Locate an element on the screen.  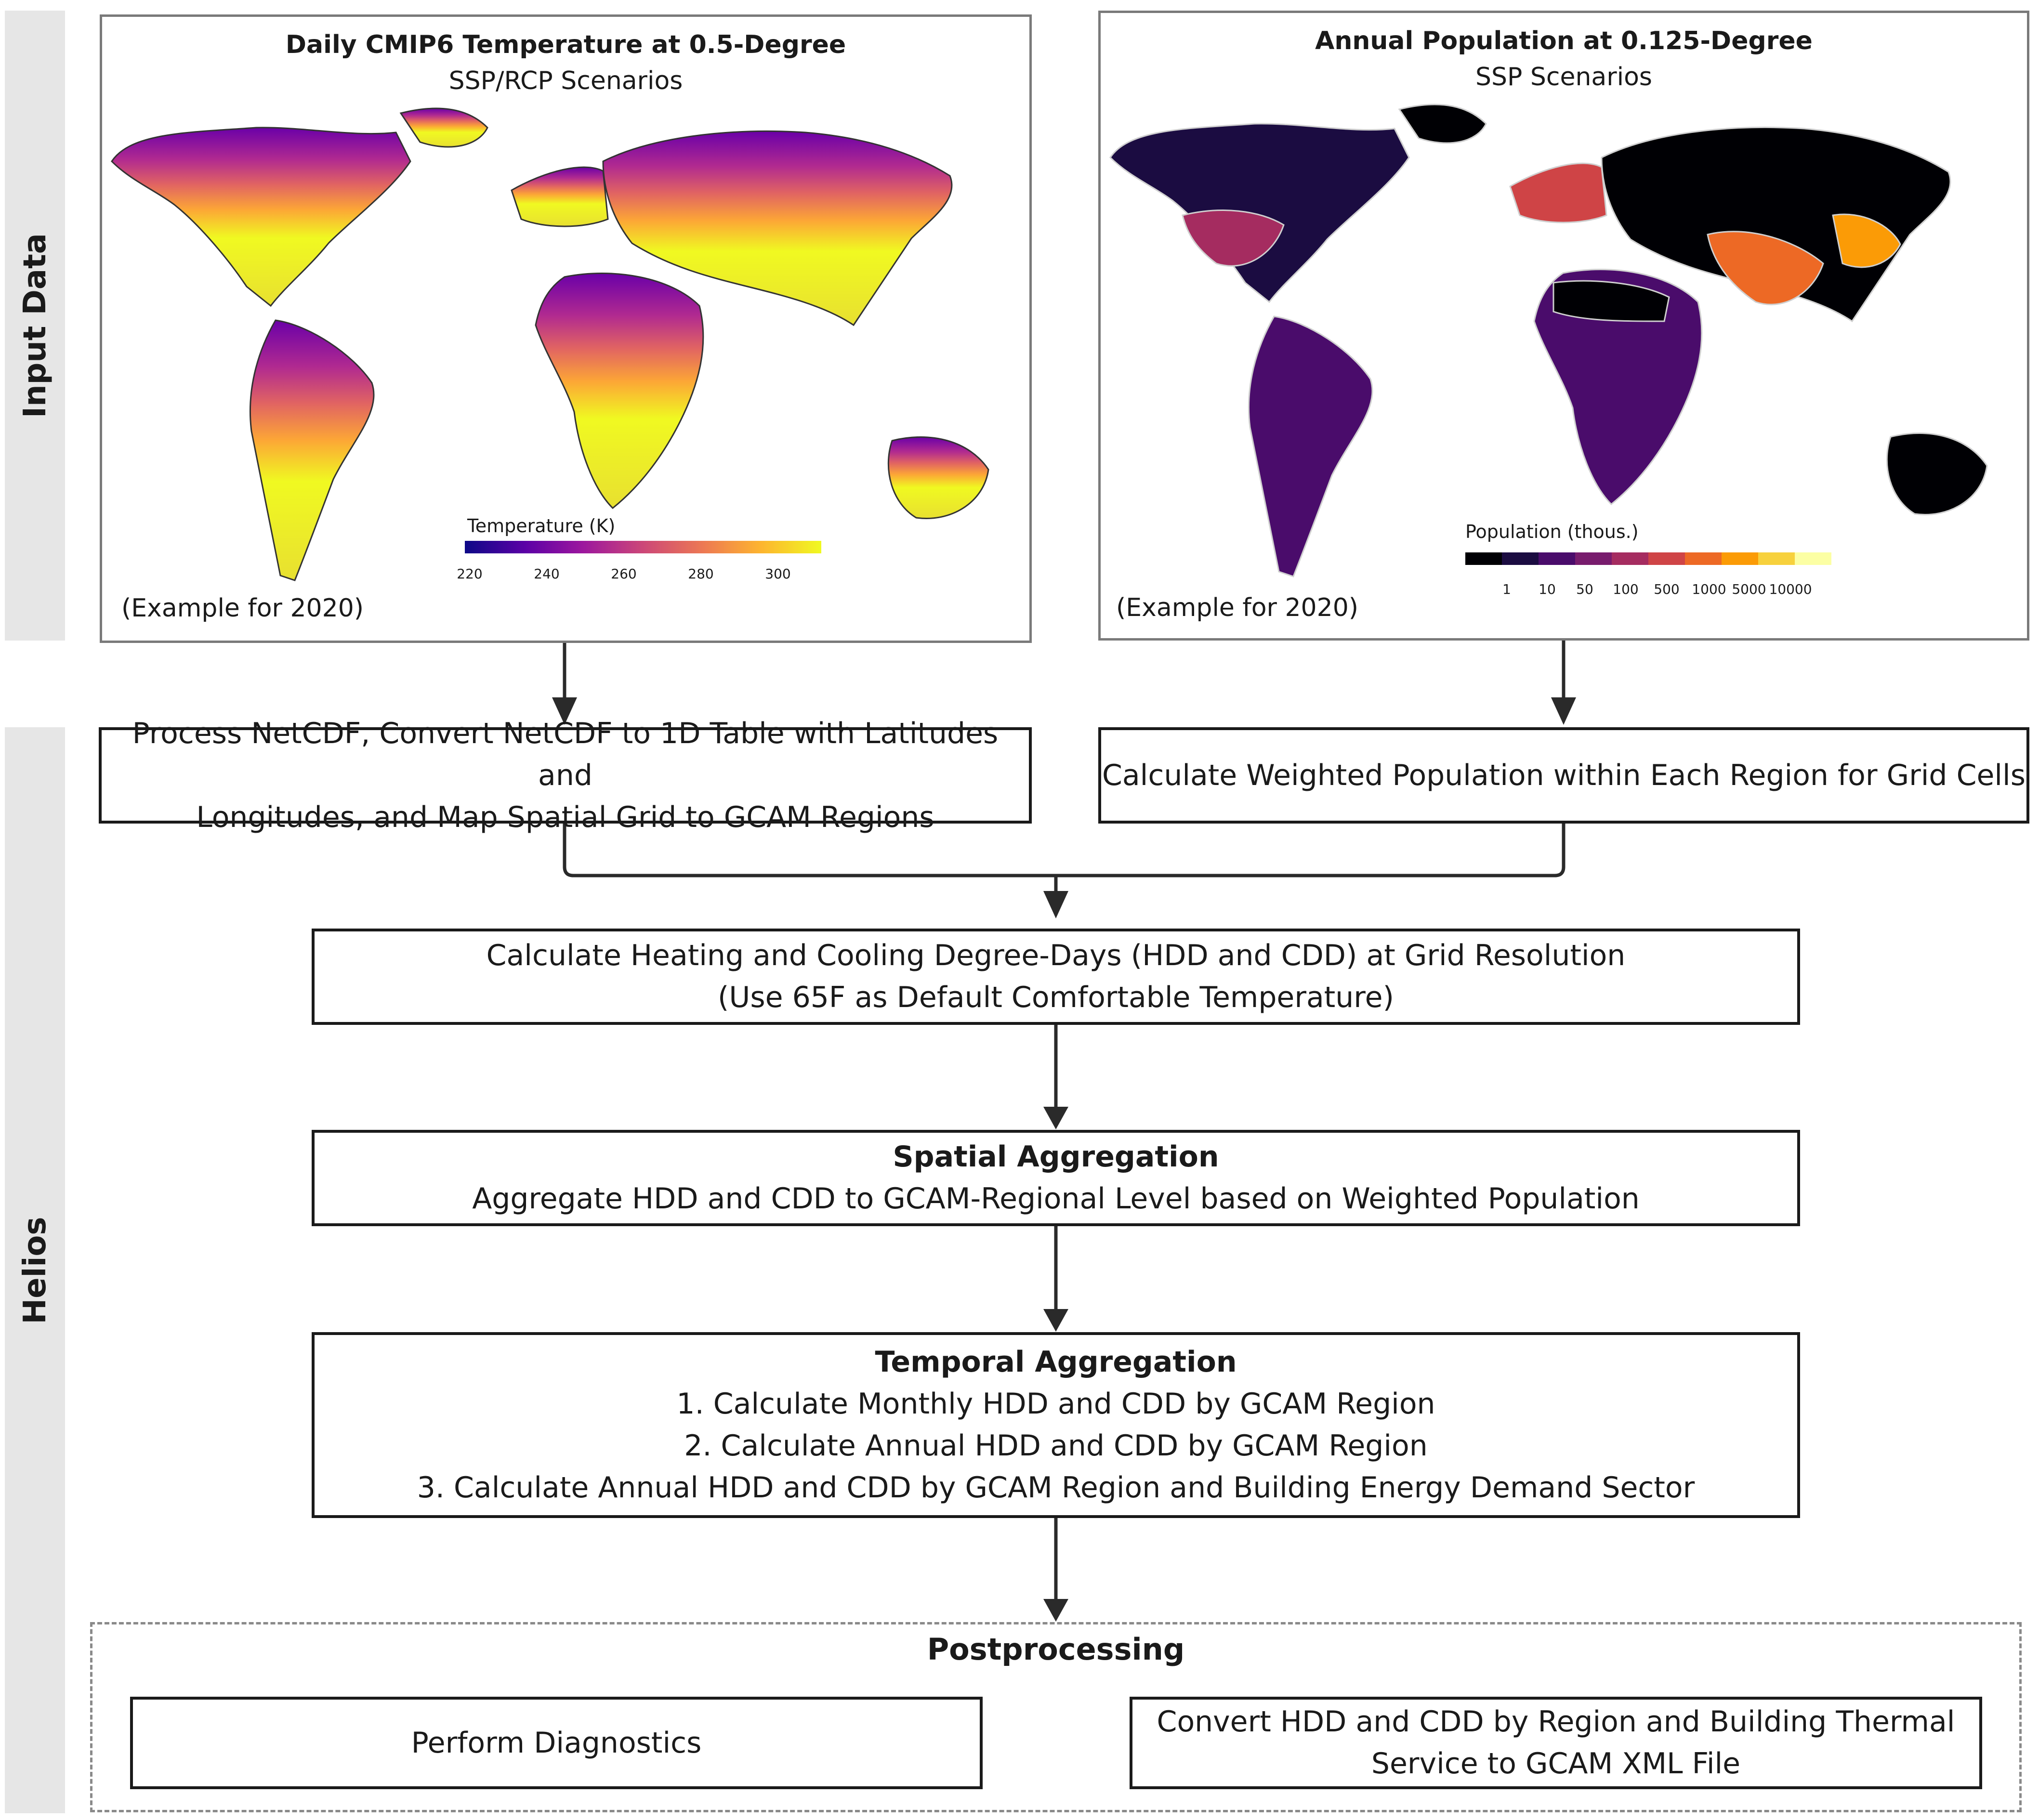
temperature-panel-subtitle: SSP/RCP Scenarios is located at coordinates (565, 80).